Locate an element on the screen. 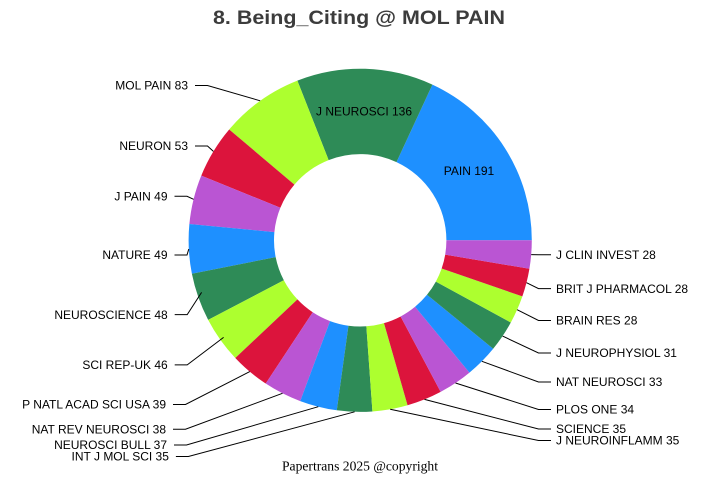  svg-text: INT J MOL SCI 35 is located at coordinates (121, 457).